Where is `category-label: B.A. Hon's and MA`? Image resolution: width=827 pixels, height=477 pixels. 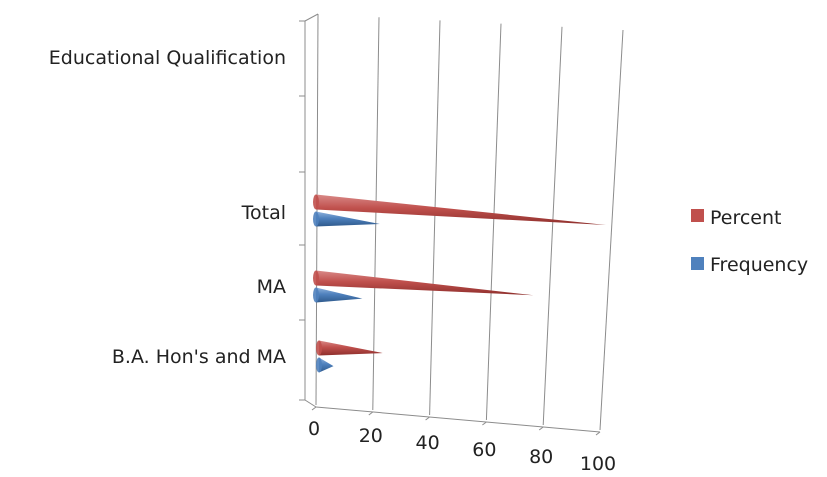
category-label: B.A. Hon's and MA is located at coordinates (199, 357).